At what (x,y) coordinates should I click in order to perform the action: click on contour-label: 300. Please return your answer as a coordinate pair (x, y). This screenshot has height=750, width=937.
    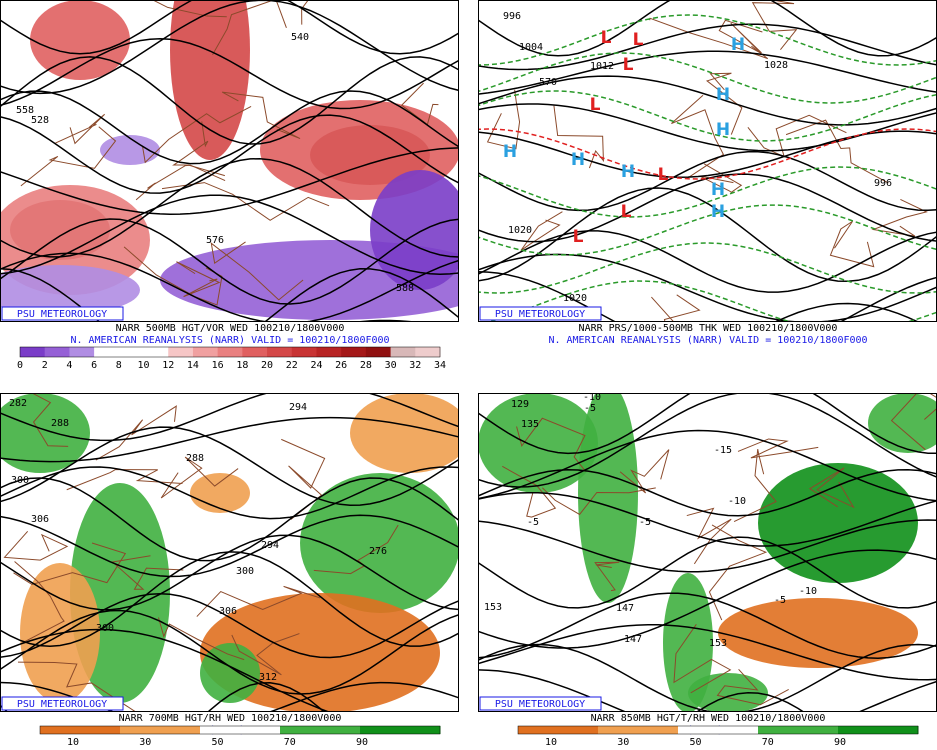
    Looking at the image, I should click on (105, 628).